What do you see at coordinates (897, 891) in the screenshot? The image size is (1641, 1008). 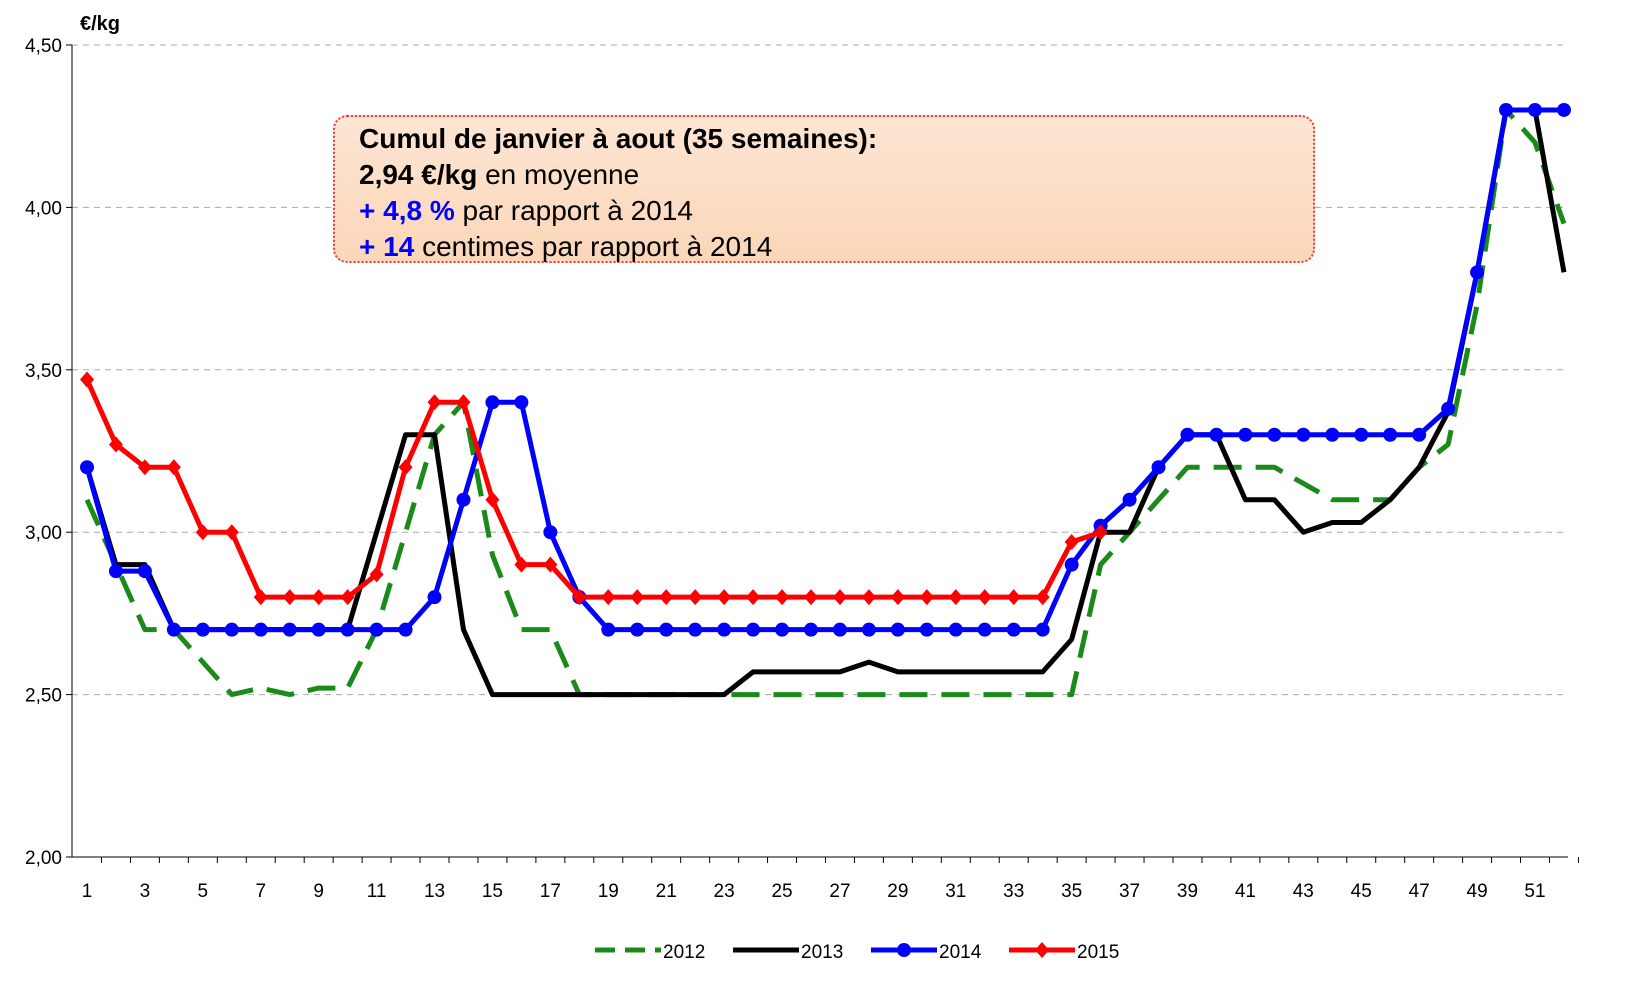 I see `x-tick-label: 29` at bounding box center [897, 891].